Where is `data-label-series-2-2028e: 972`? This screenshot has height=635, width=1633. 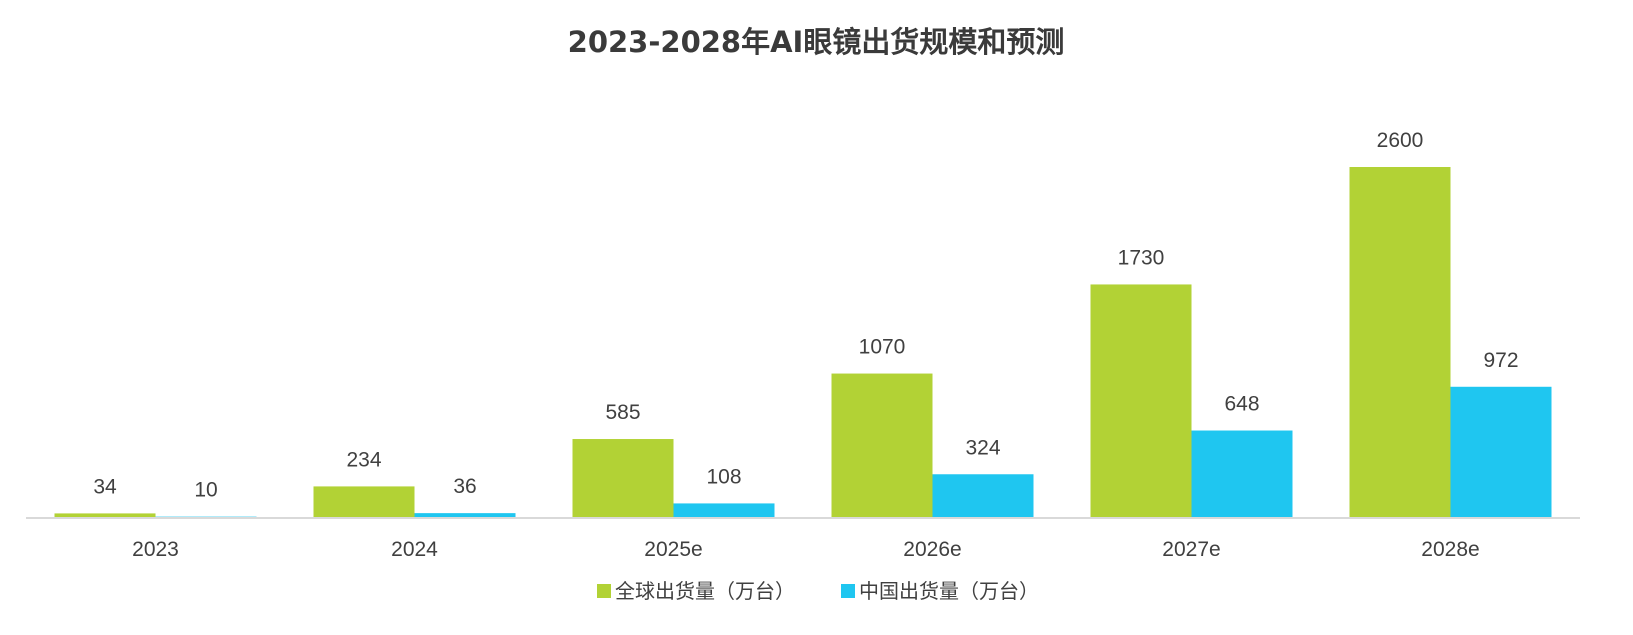 data-label-series-2-2028e: 972 is located at coordinates (1500, 360).